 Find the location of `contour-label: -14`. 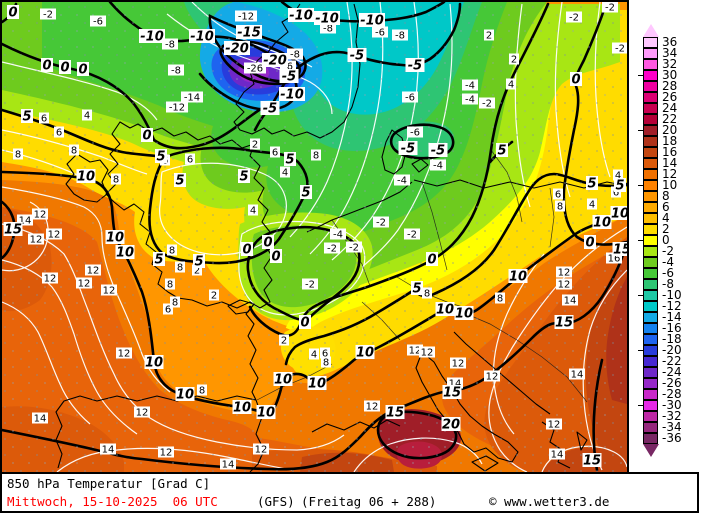

contour-label: -14 is located at coordinates (192, 98).